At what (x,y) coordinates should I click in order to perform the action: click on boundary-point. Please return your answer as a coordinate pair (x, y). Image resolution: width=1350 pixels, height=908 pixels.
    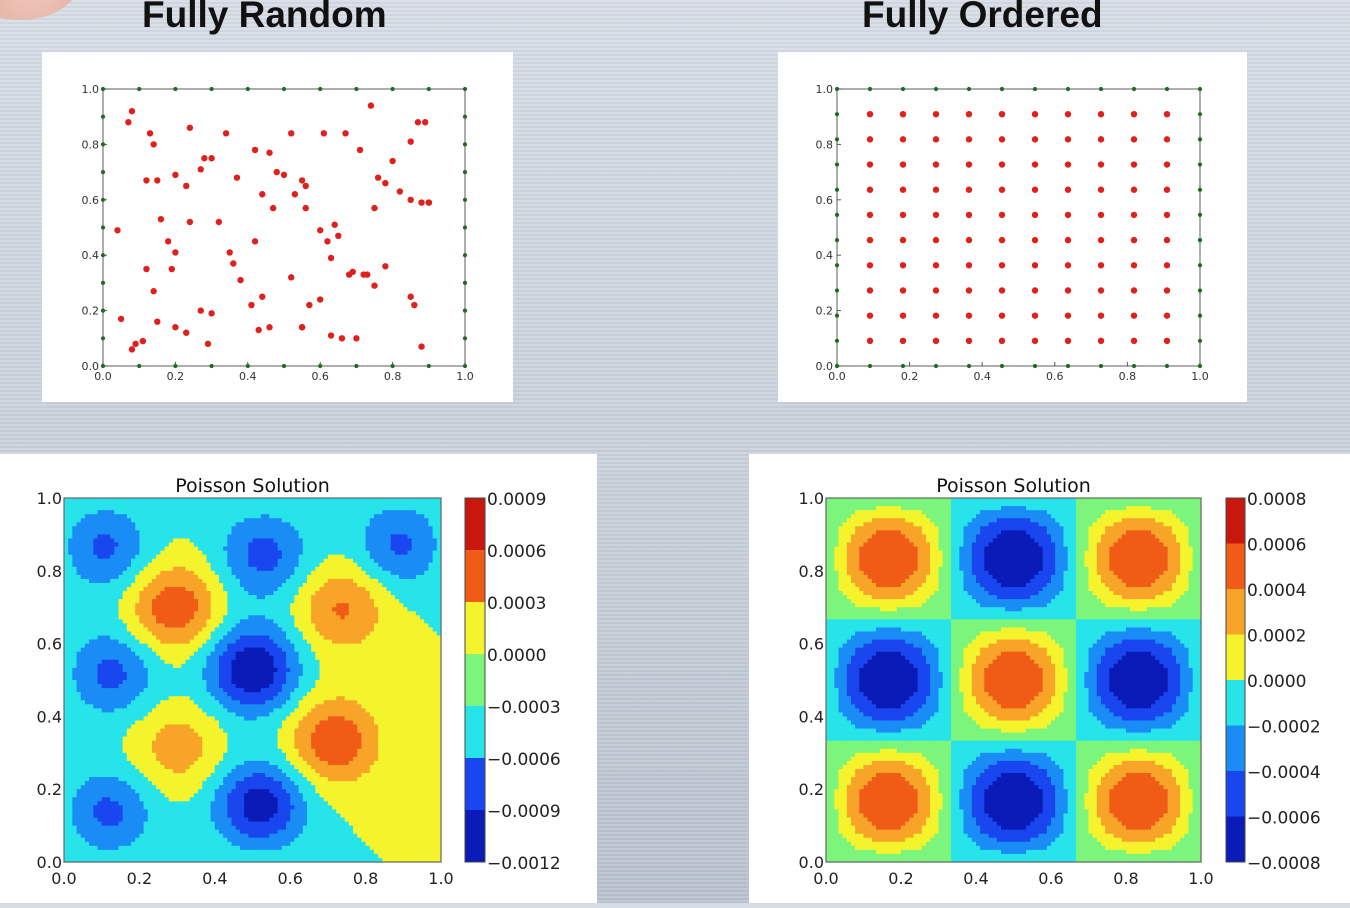
    Looking at the image, I should click on (465, 255).